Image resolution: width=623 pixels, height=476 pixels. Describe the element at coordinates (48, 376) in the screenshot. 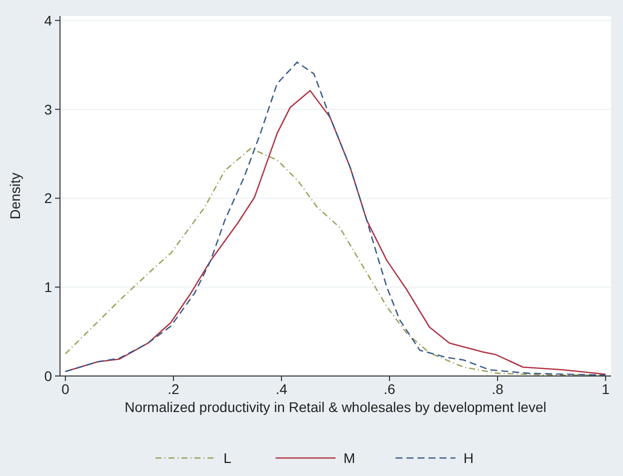

I see `y-tick-label: 0` at that location.